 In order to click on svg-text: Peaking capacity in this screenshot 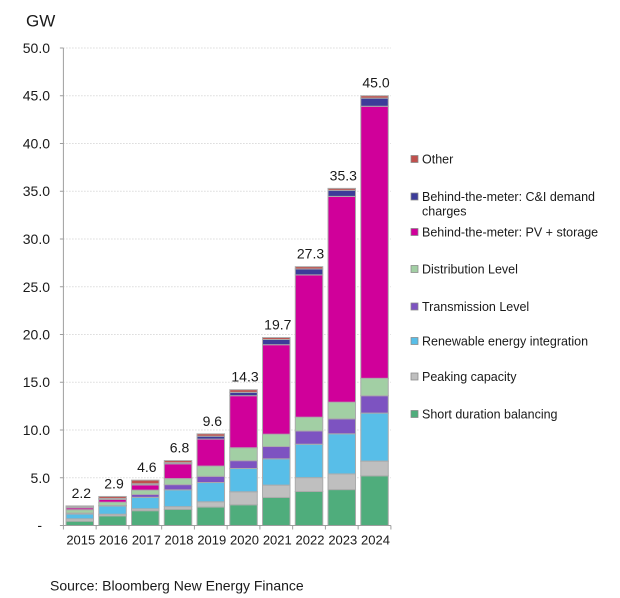, I will do `click(469, 377)`.